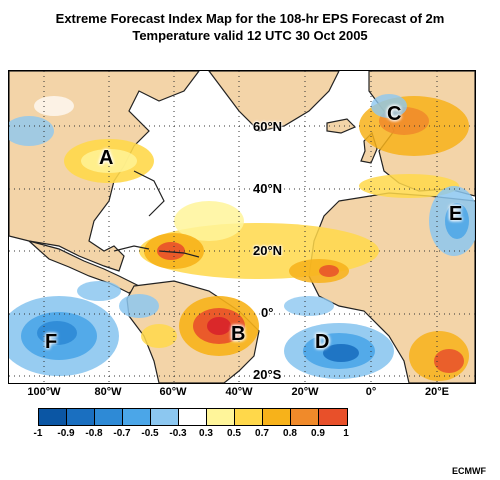 The width and height of the screenshot is (500, 480). What do you see at coordinates (394, 114) in the screenshot?
I see `region-label-c: C` at bounding box center [394, 114].